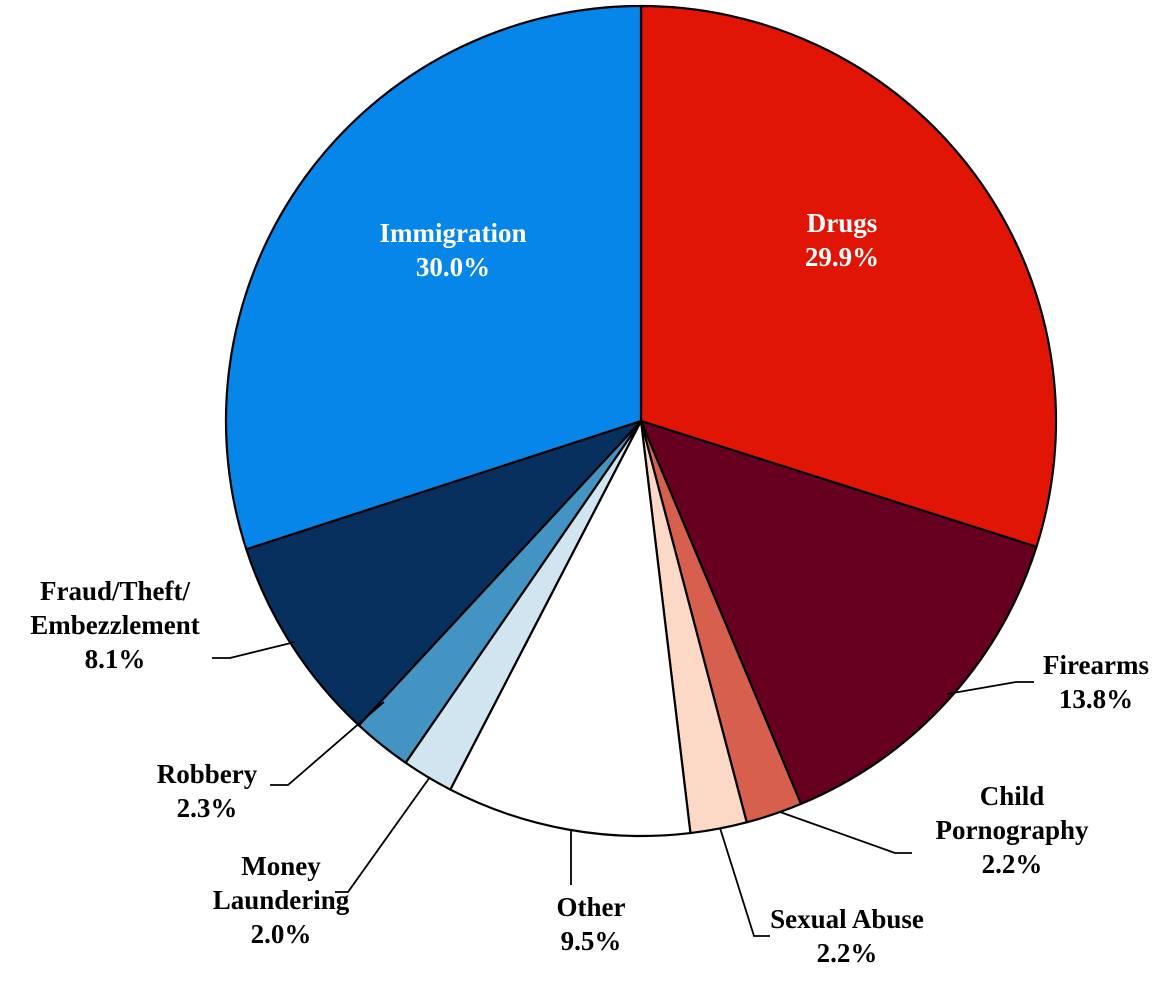 The height and width of the screenshot is (983, 1175). What do you see at coordinates (990, 688) in the screenshot?
I see `leader-line-firearms` at bounding box center [990, 688].